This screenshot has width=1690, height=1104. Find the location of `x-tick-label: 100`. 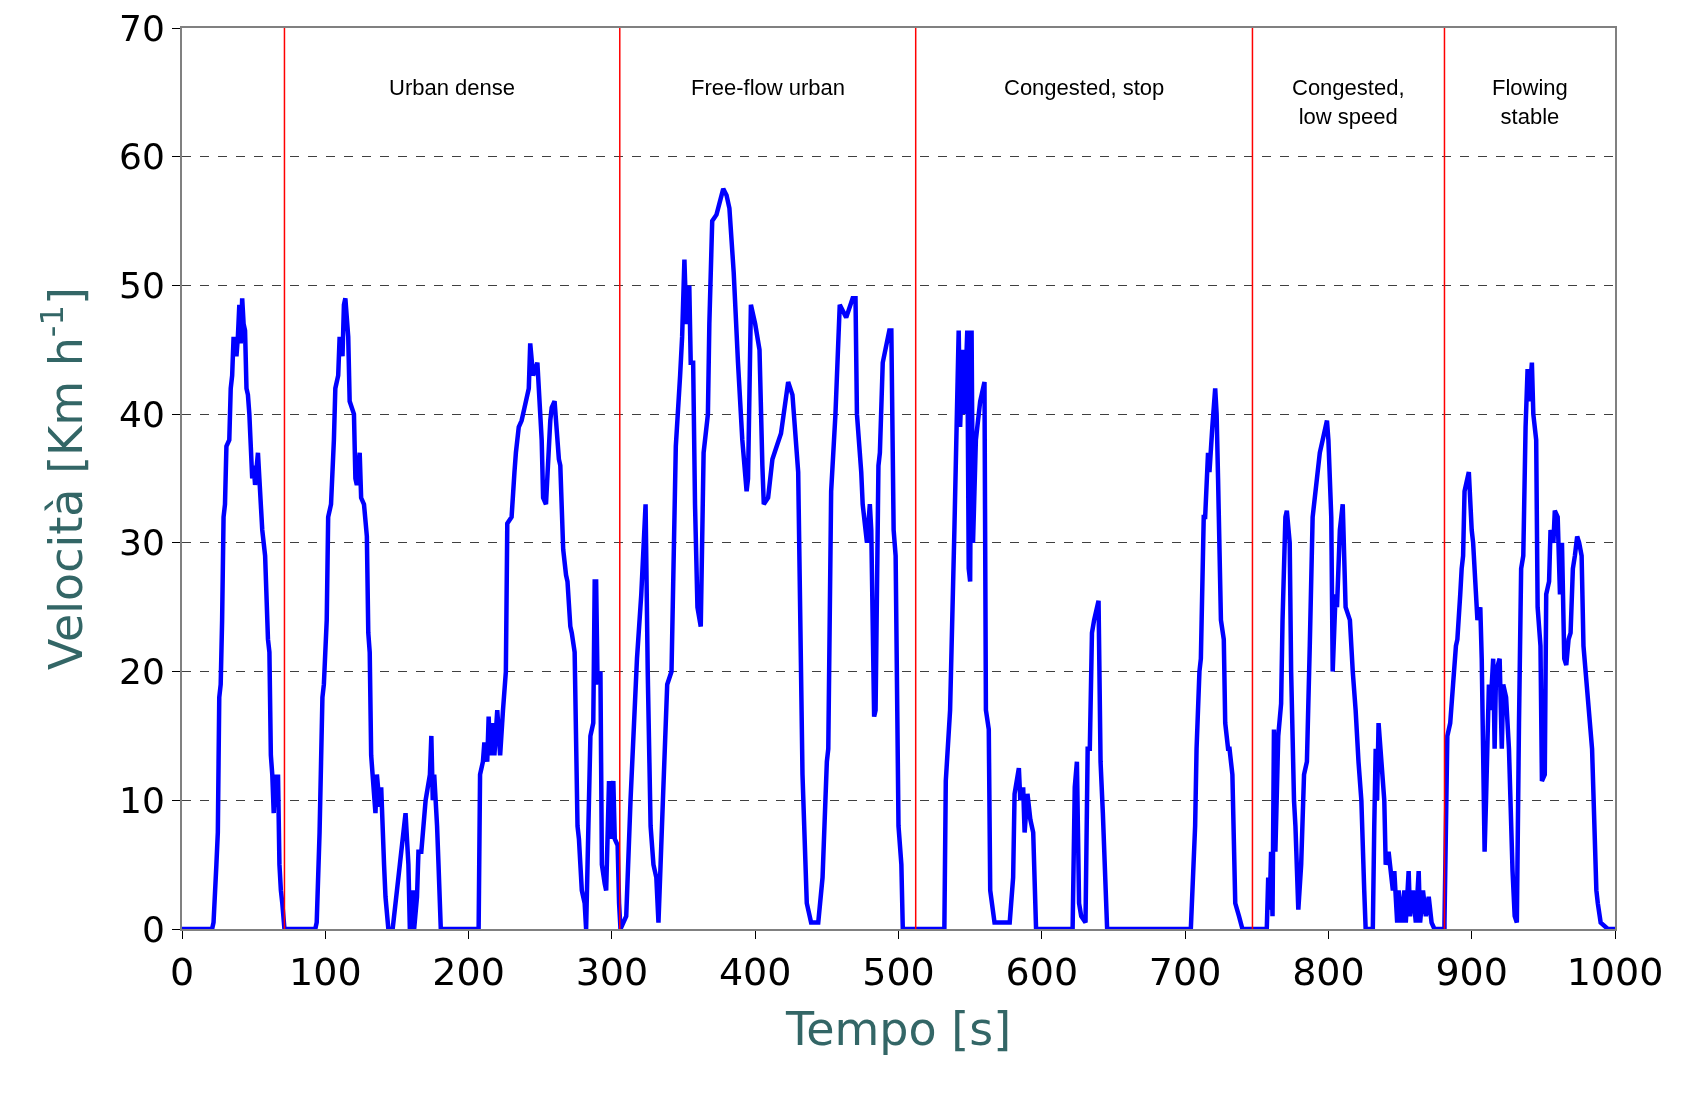

x-tick-label: 100 is located at coordinates (325, 971).